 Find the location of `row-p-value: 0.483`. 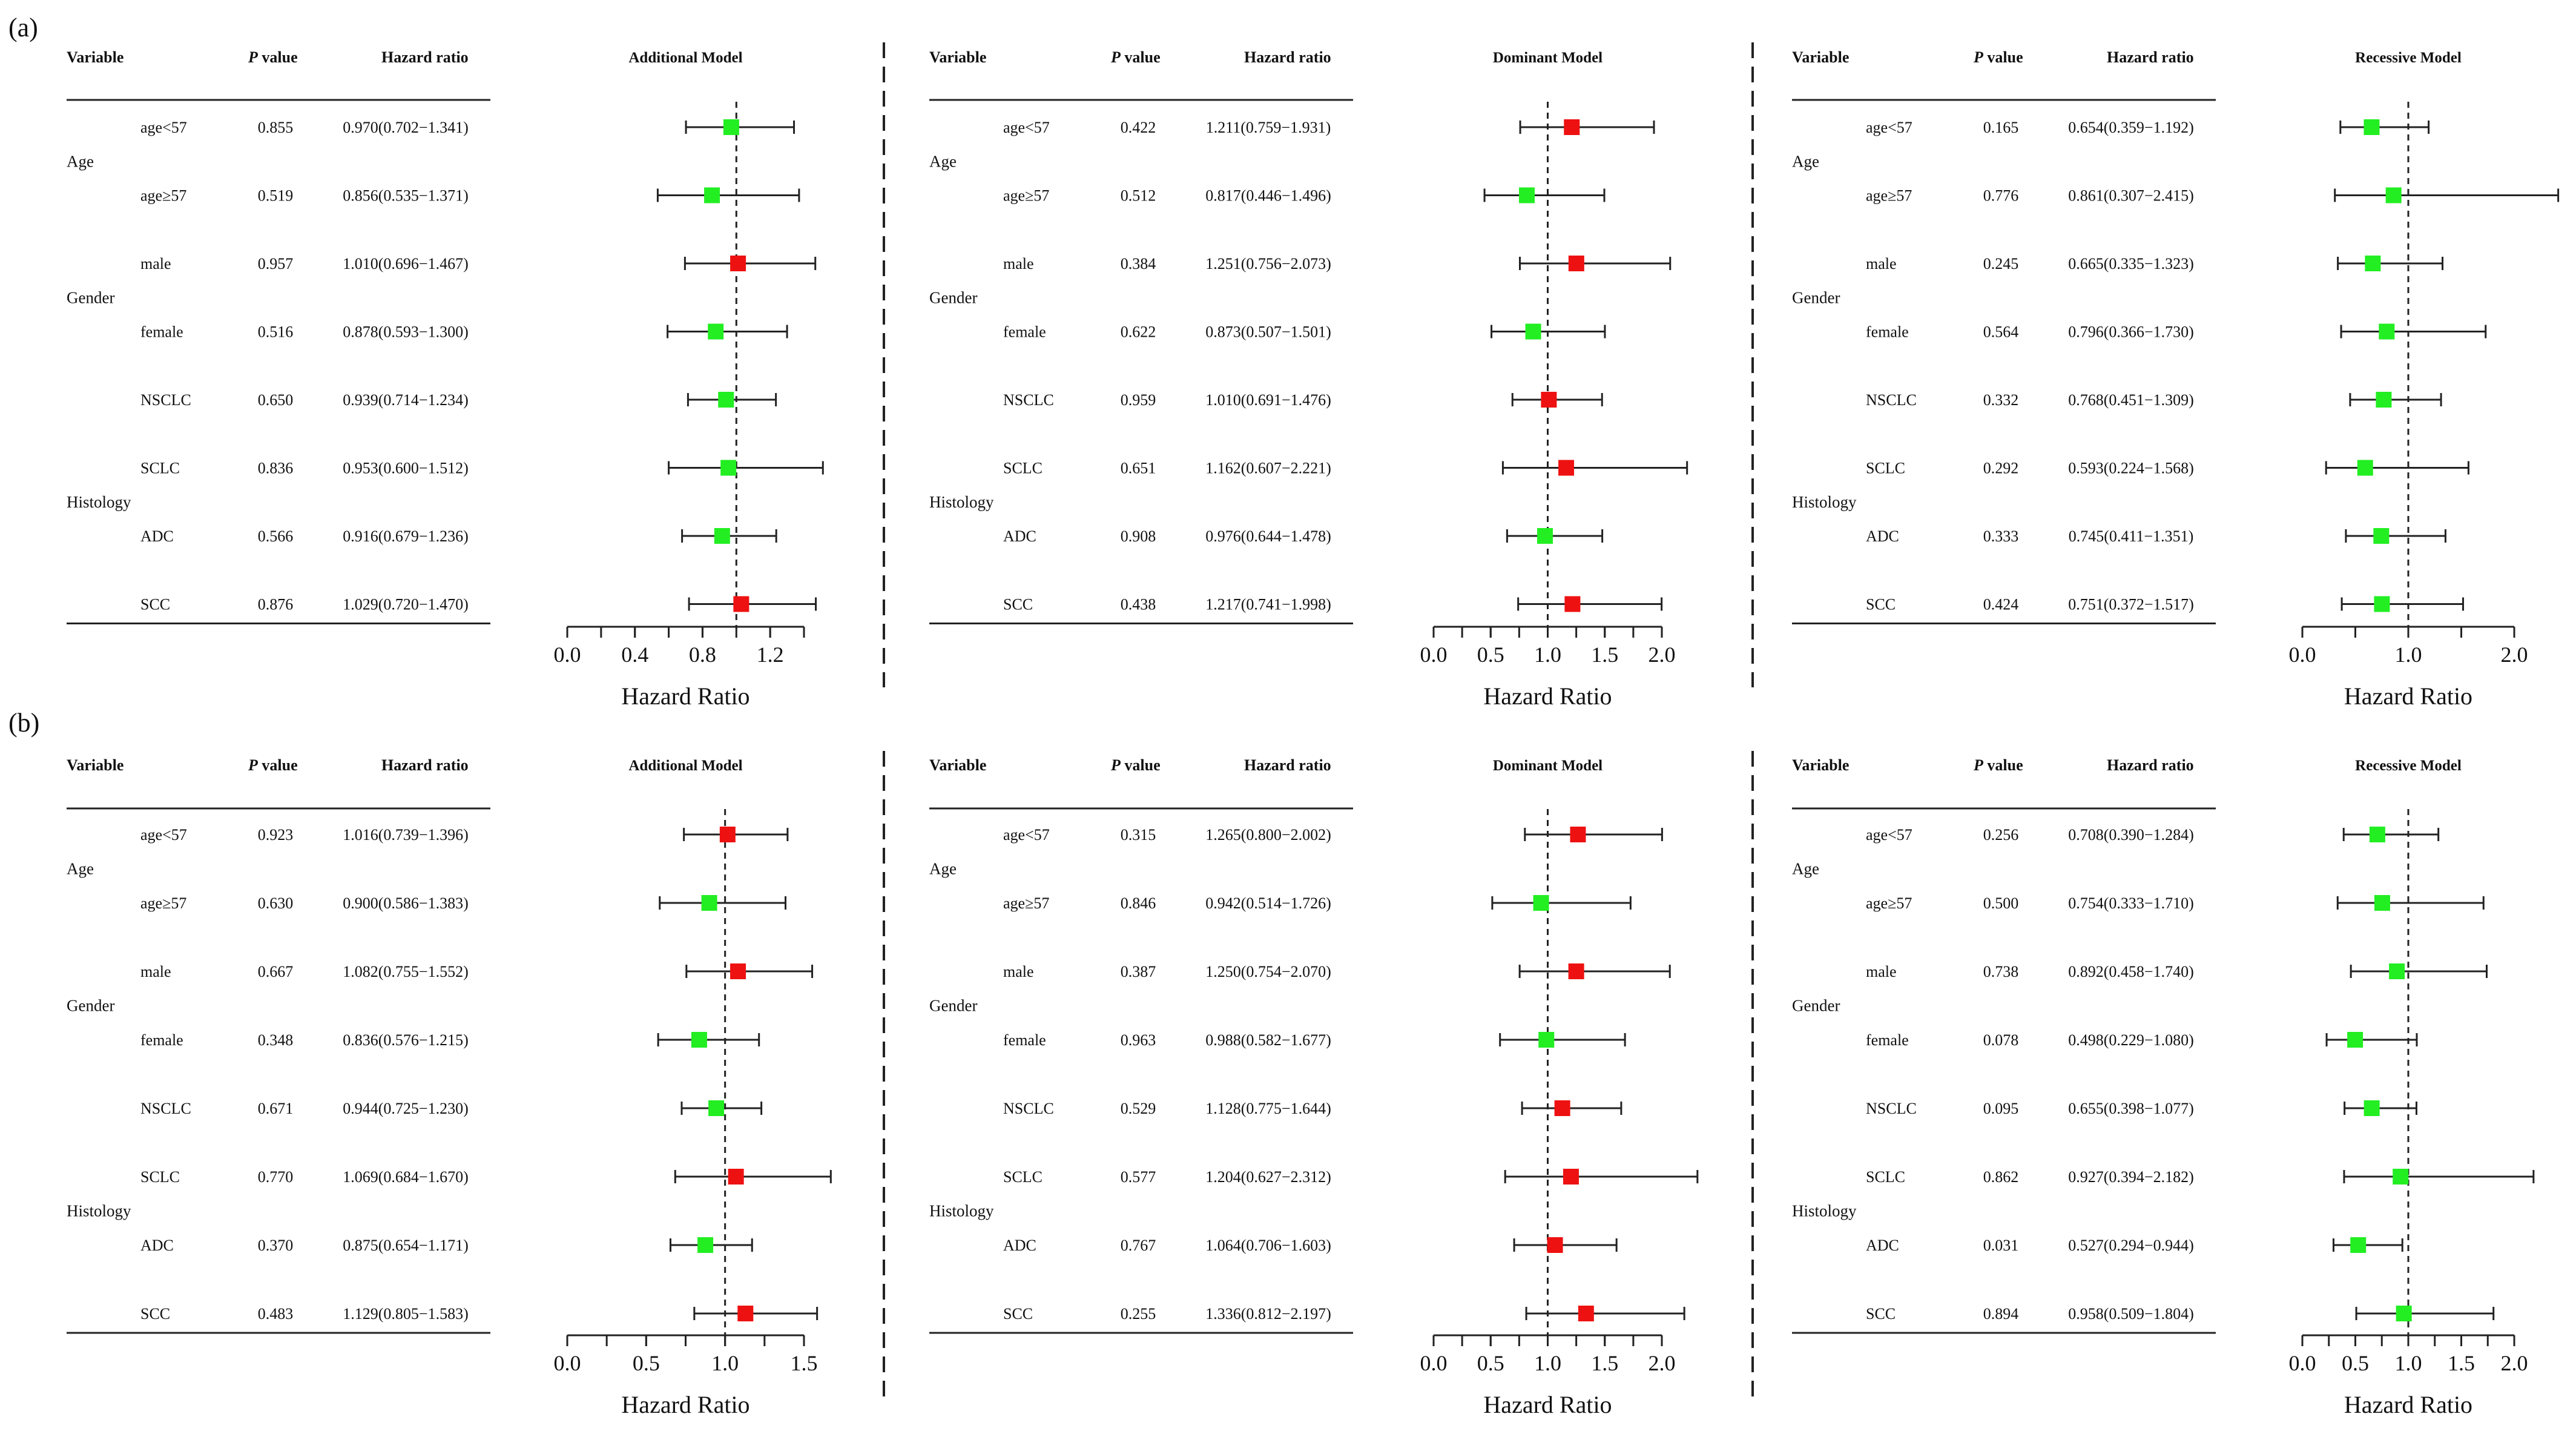

row-p-value: 0.483 is located at coordinates (276, 1314).